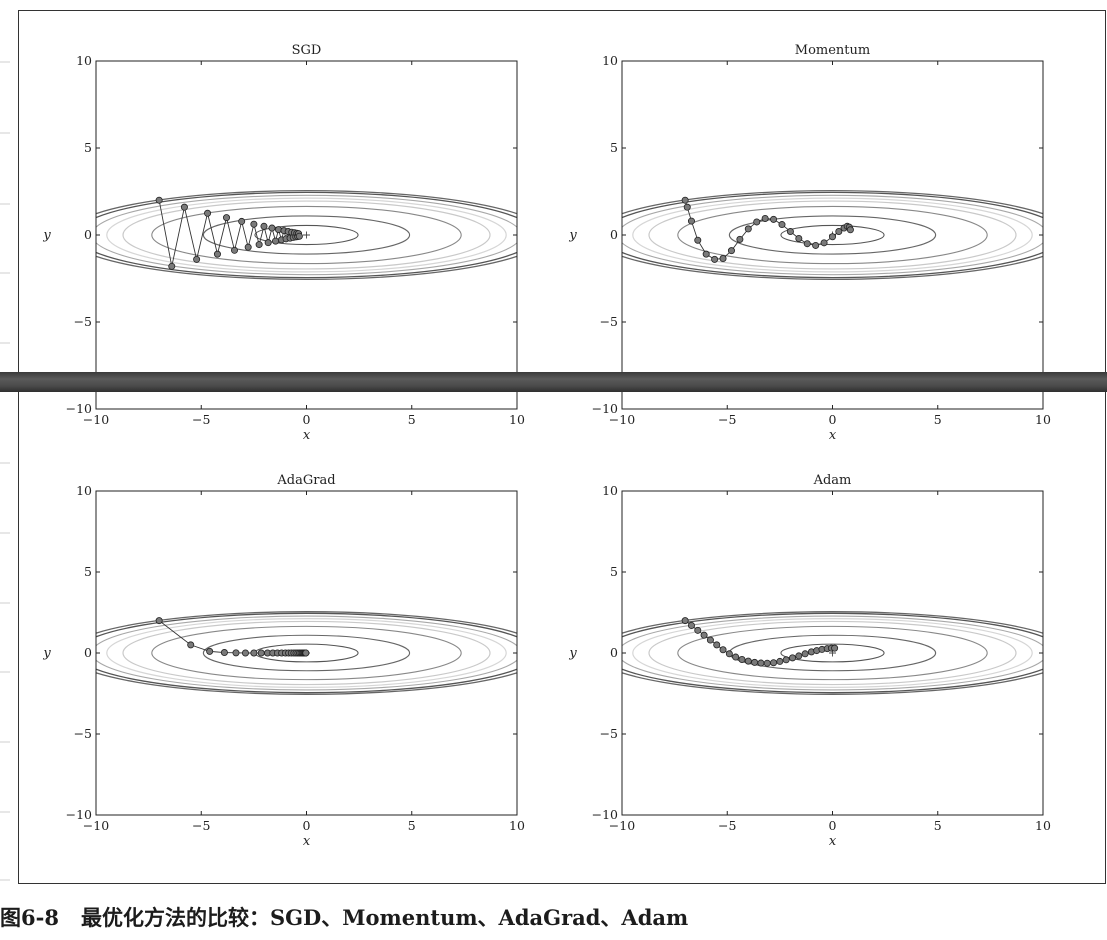 Image resolution: width=1107 pixels, height=940 pixels. I want to click on caption-text: 最优化方法的比较：SGD、Momentum、AdaGrad、Adam, so click(384, 917).